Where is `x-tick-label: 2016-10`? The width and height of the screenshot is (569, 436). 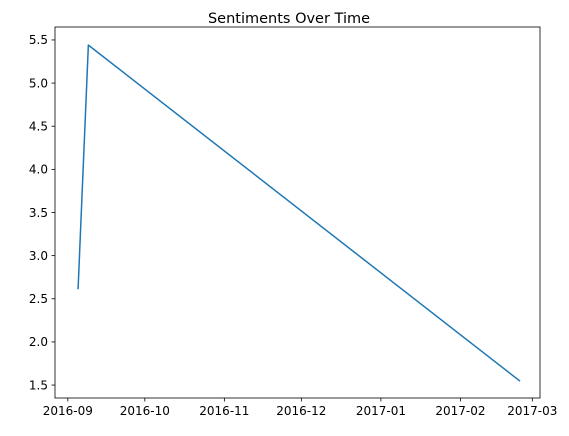
x-tick-label: 2016-10 is located at coordinates (145, 411).